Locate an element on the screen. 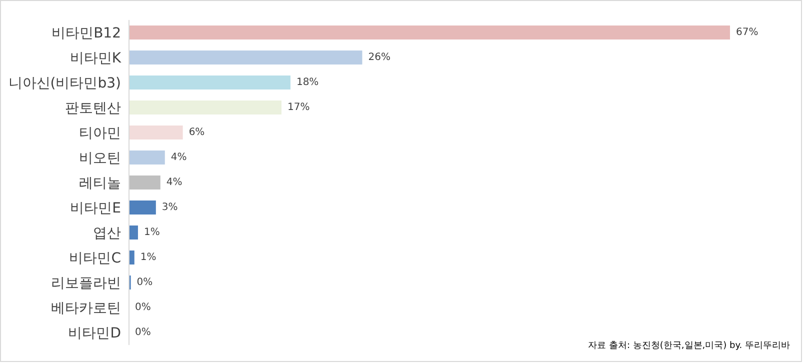  data-label: 3% is located at coordinates (170, 207).